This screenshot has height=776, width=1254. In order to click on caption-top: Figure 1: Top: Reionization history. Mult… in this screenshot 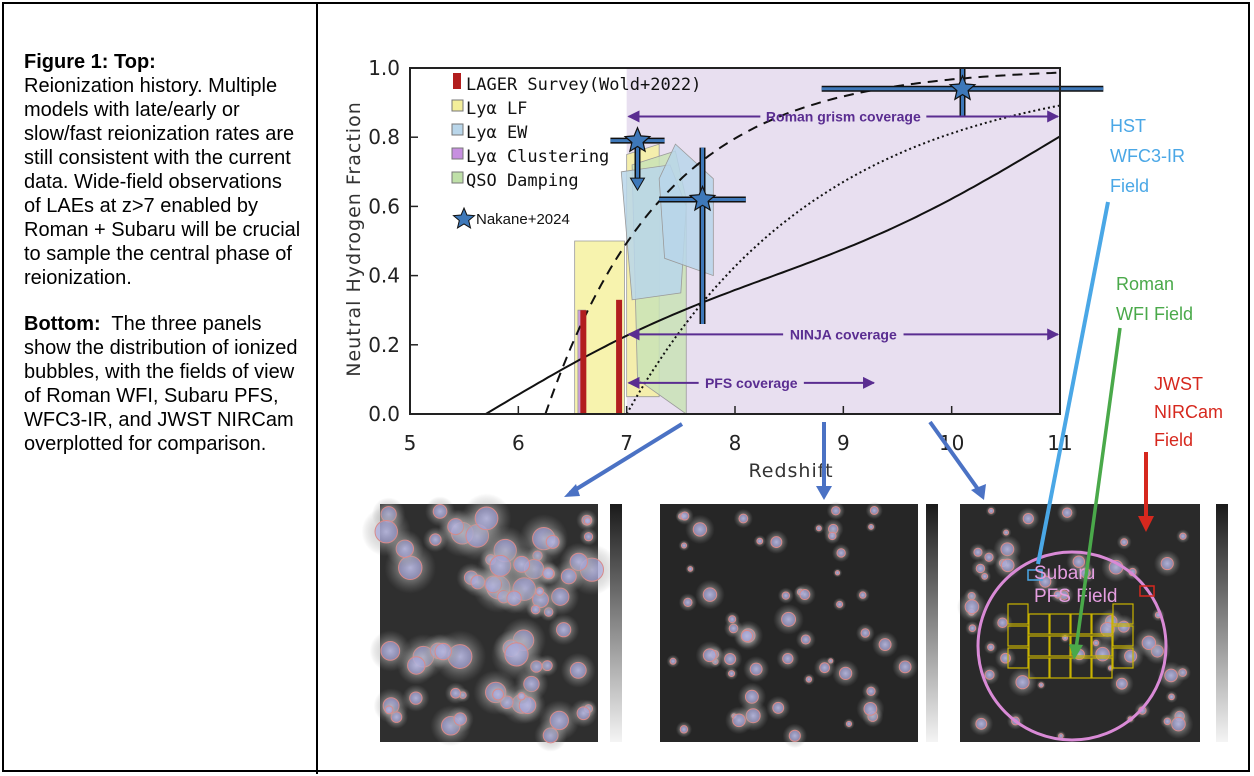, I will do `click(164, 170)`.